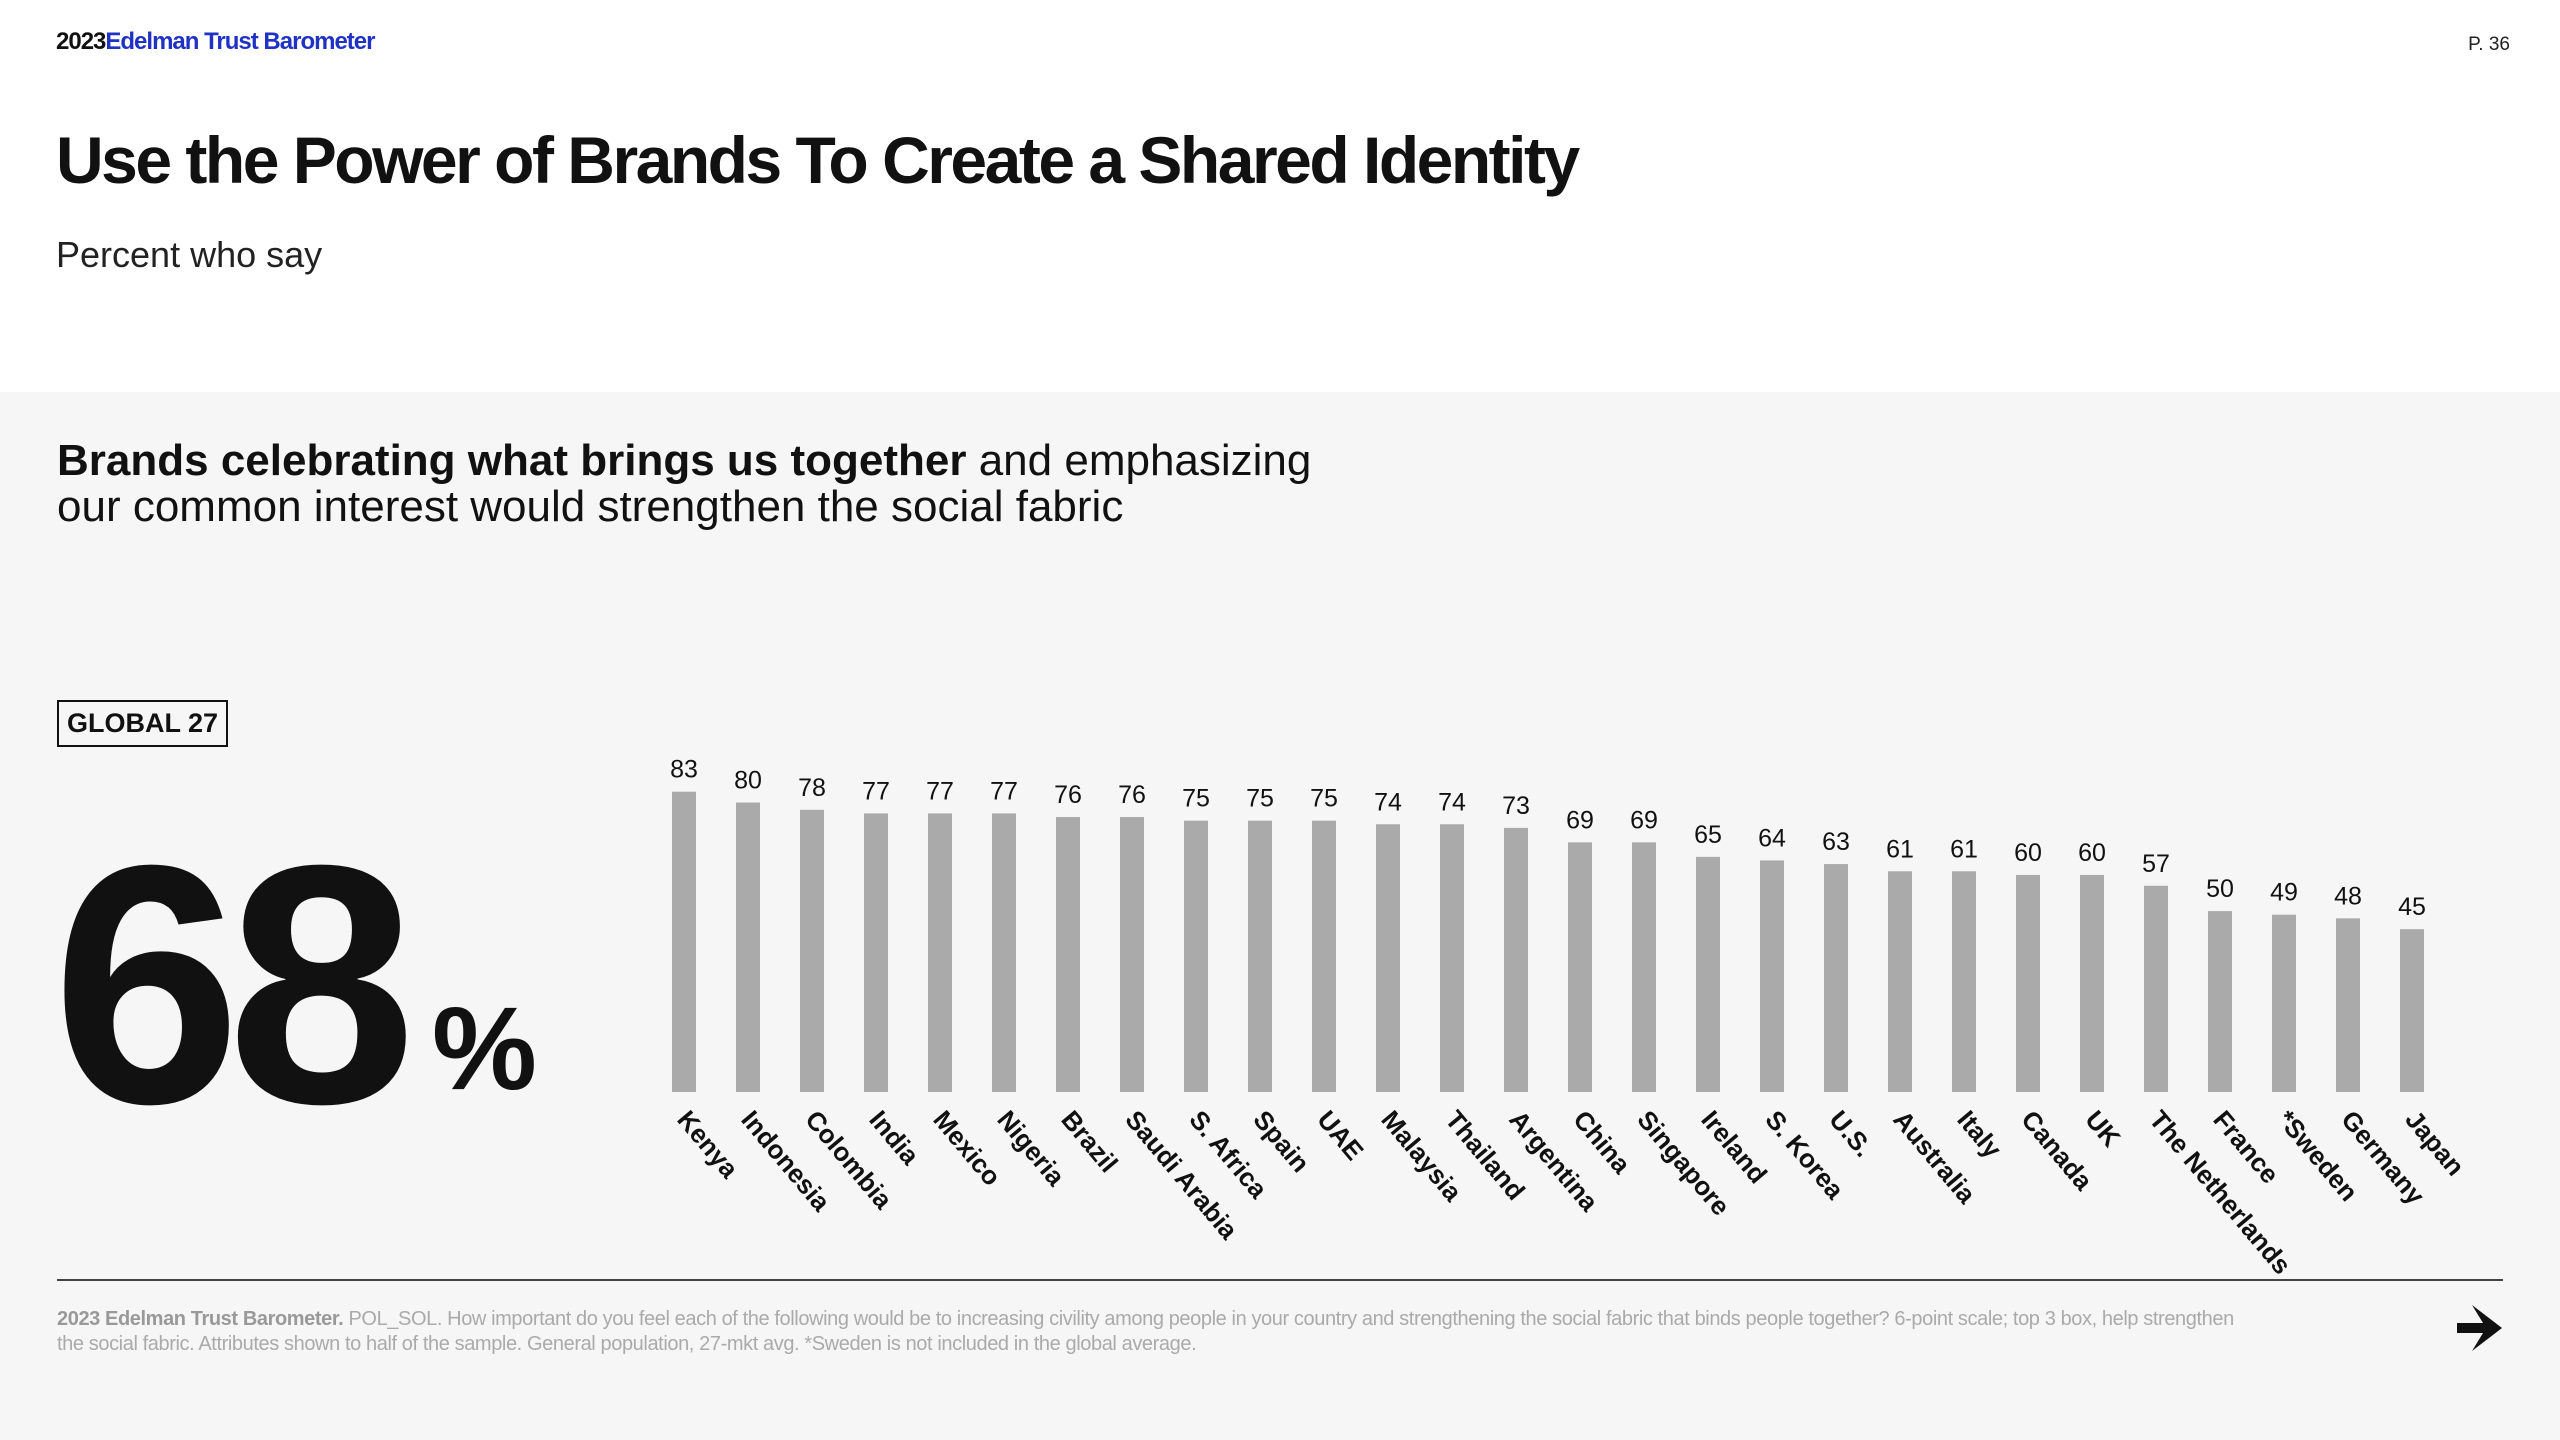 The height and width of the screenshot is (1440, 2560). I want to click on category-label-5: Nigeria, so click(1031, 1148).